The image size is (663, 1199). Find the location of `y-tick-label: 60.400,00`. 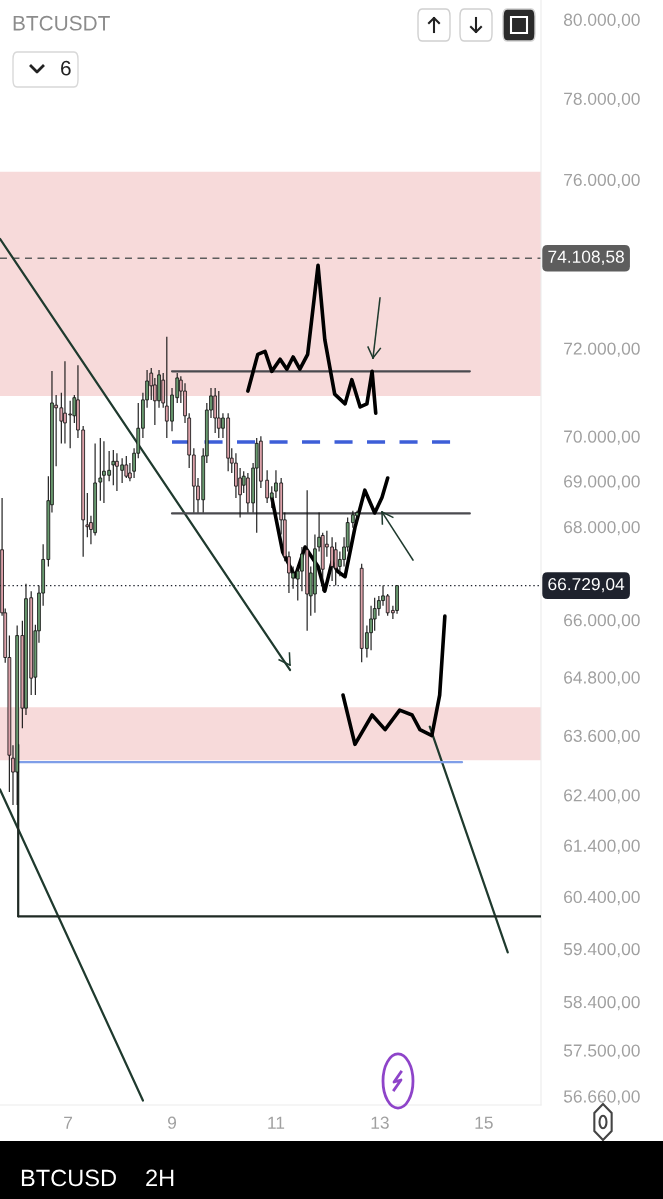

y-tick-label: 60.400,00 is located at coordinates (602, 898).